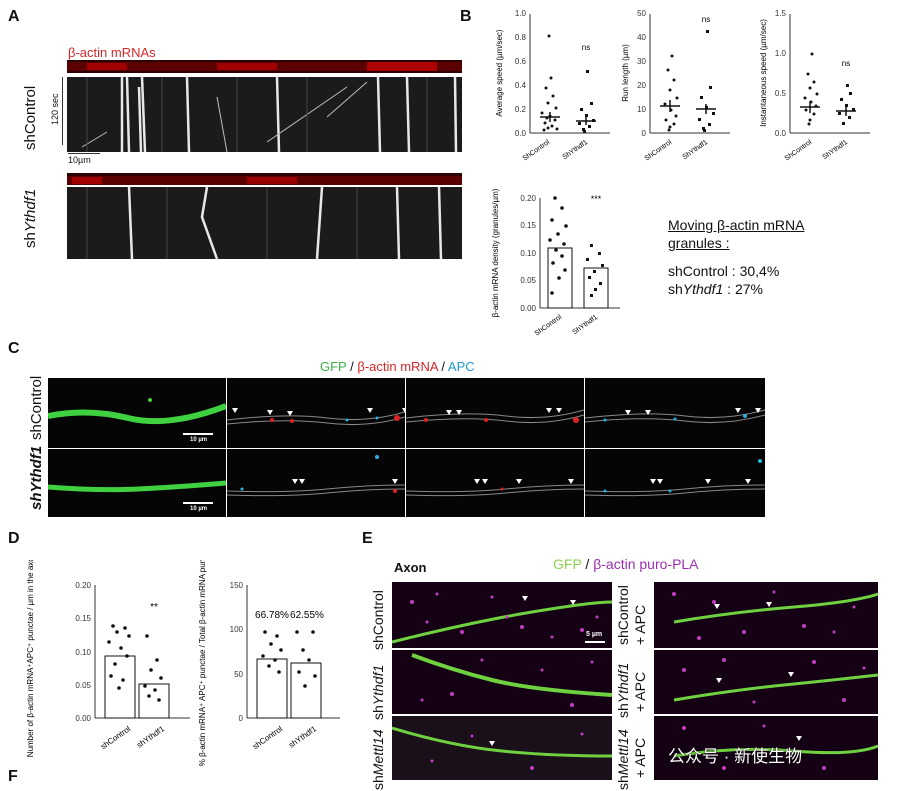  What do you see at coordinates (549, 326) in the screenshot?
I see `svg-text: ShControl` at bounding box center [549, 326].